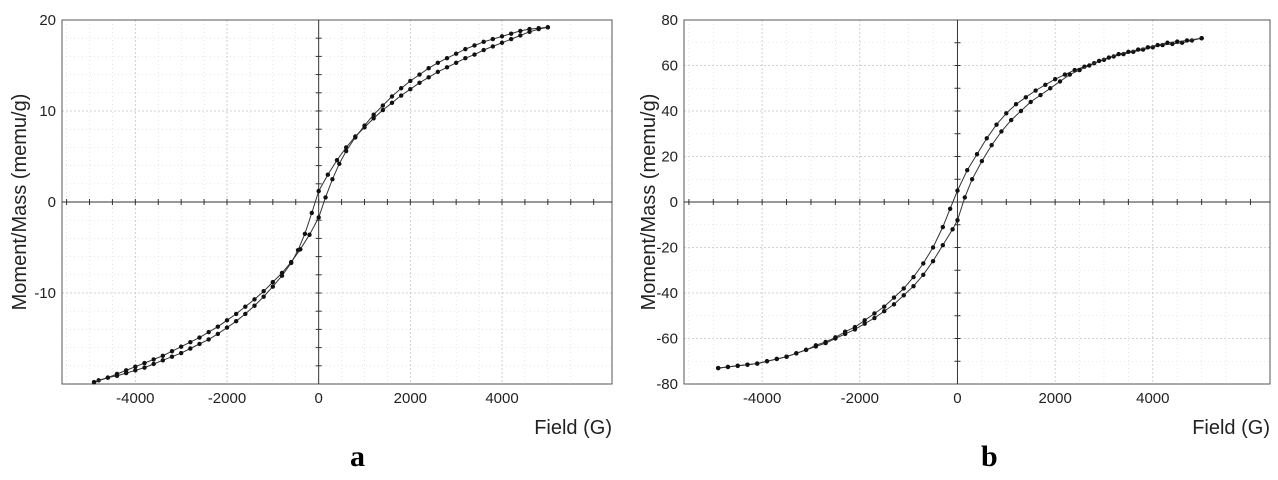  Describe the element at coordinates (989, 456) in the screenshot. I see `panel-label-b: b` at that location.